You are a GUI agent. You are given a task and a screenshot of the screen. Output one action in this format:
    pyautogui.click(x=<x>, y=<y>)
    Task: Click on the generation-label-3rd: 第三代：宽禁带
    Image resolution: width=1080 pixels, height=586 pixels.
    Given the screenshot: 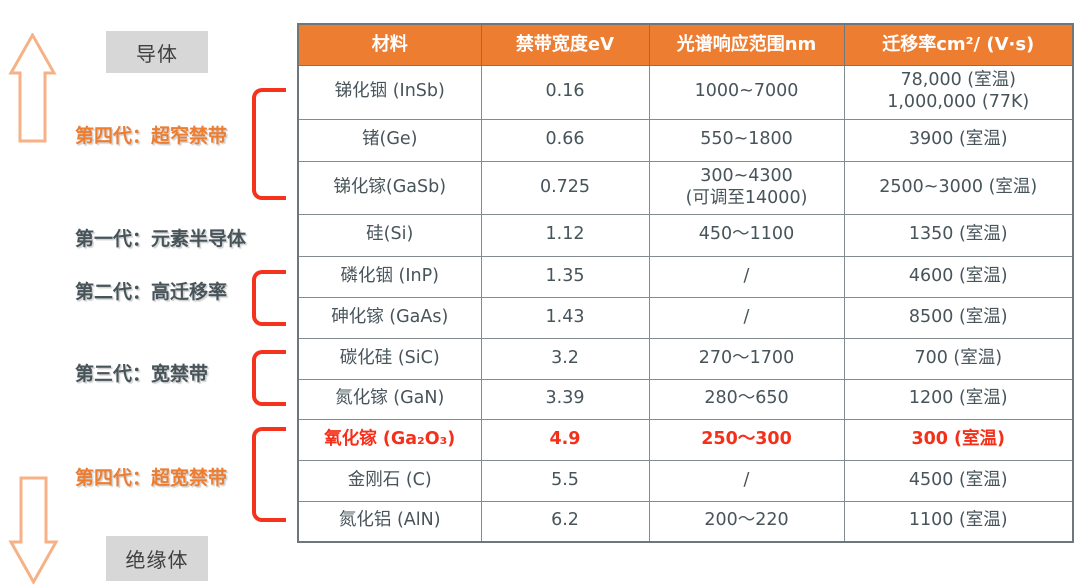 What is the action you would take?
    pyautogui.click(x=142, y=374)
    